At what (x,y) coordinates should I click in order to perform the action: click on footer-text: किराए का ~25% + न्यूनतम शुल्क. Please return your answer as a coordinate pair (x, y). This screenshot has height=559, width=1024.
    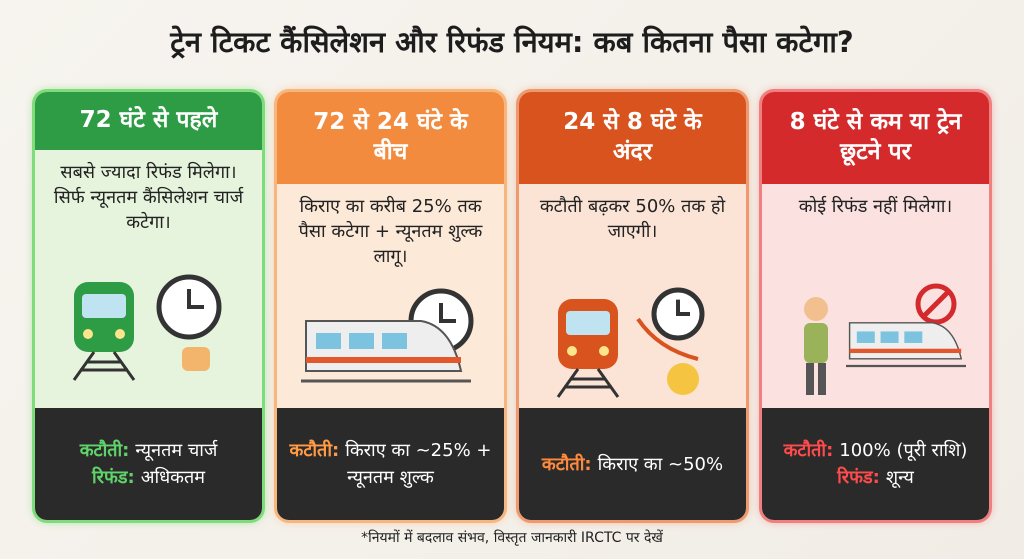
    Looking at the image, I should click on (418, 464).